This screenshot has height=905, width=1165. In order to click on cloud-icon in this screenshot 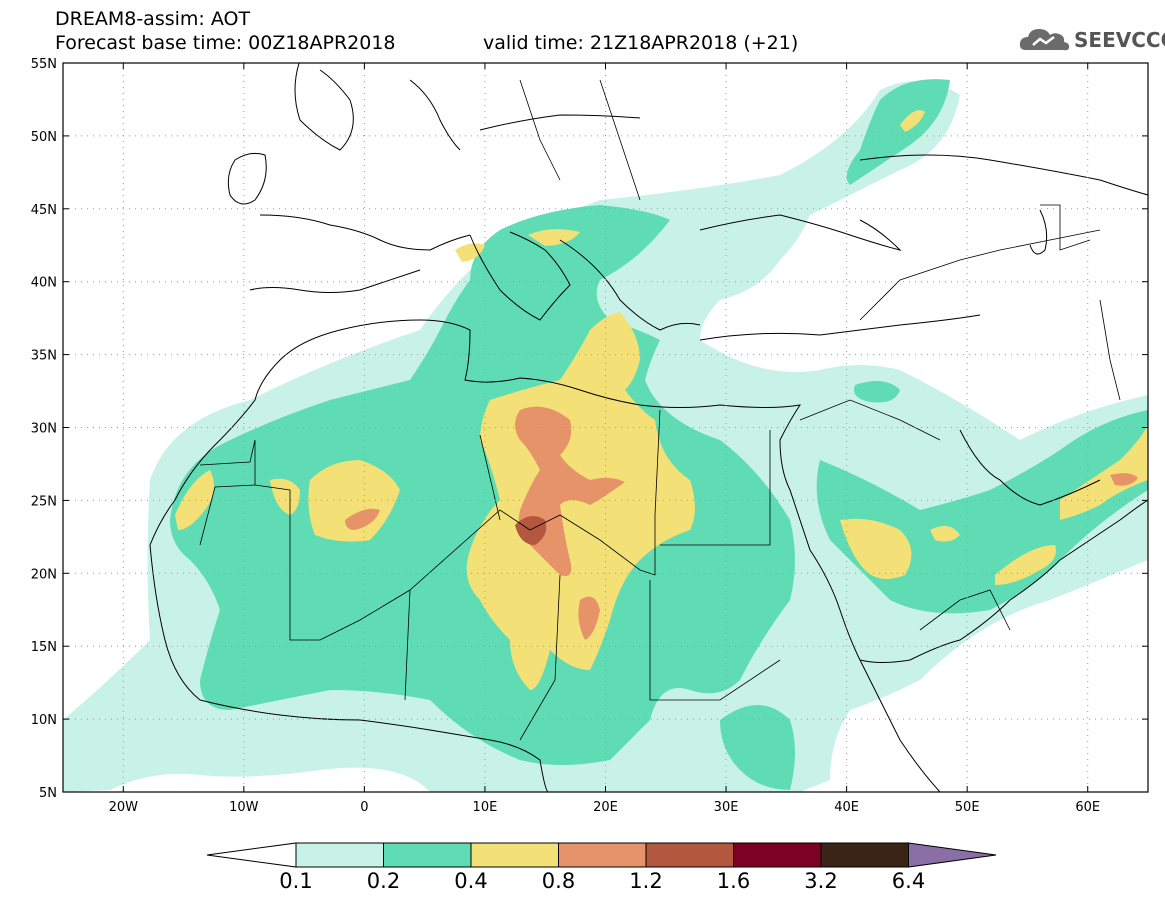, I will do `click(1044, 40)`.